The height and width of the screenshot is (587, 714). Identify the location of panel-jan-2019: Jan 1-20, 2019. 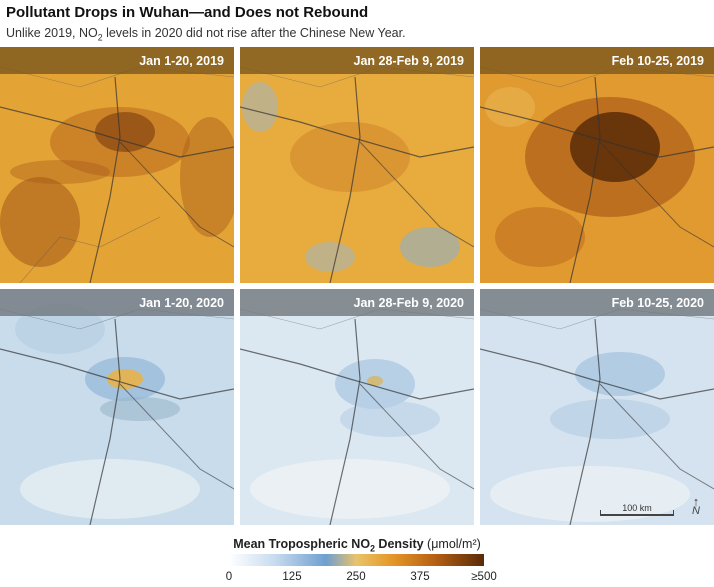
(117, 165).